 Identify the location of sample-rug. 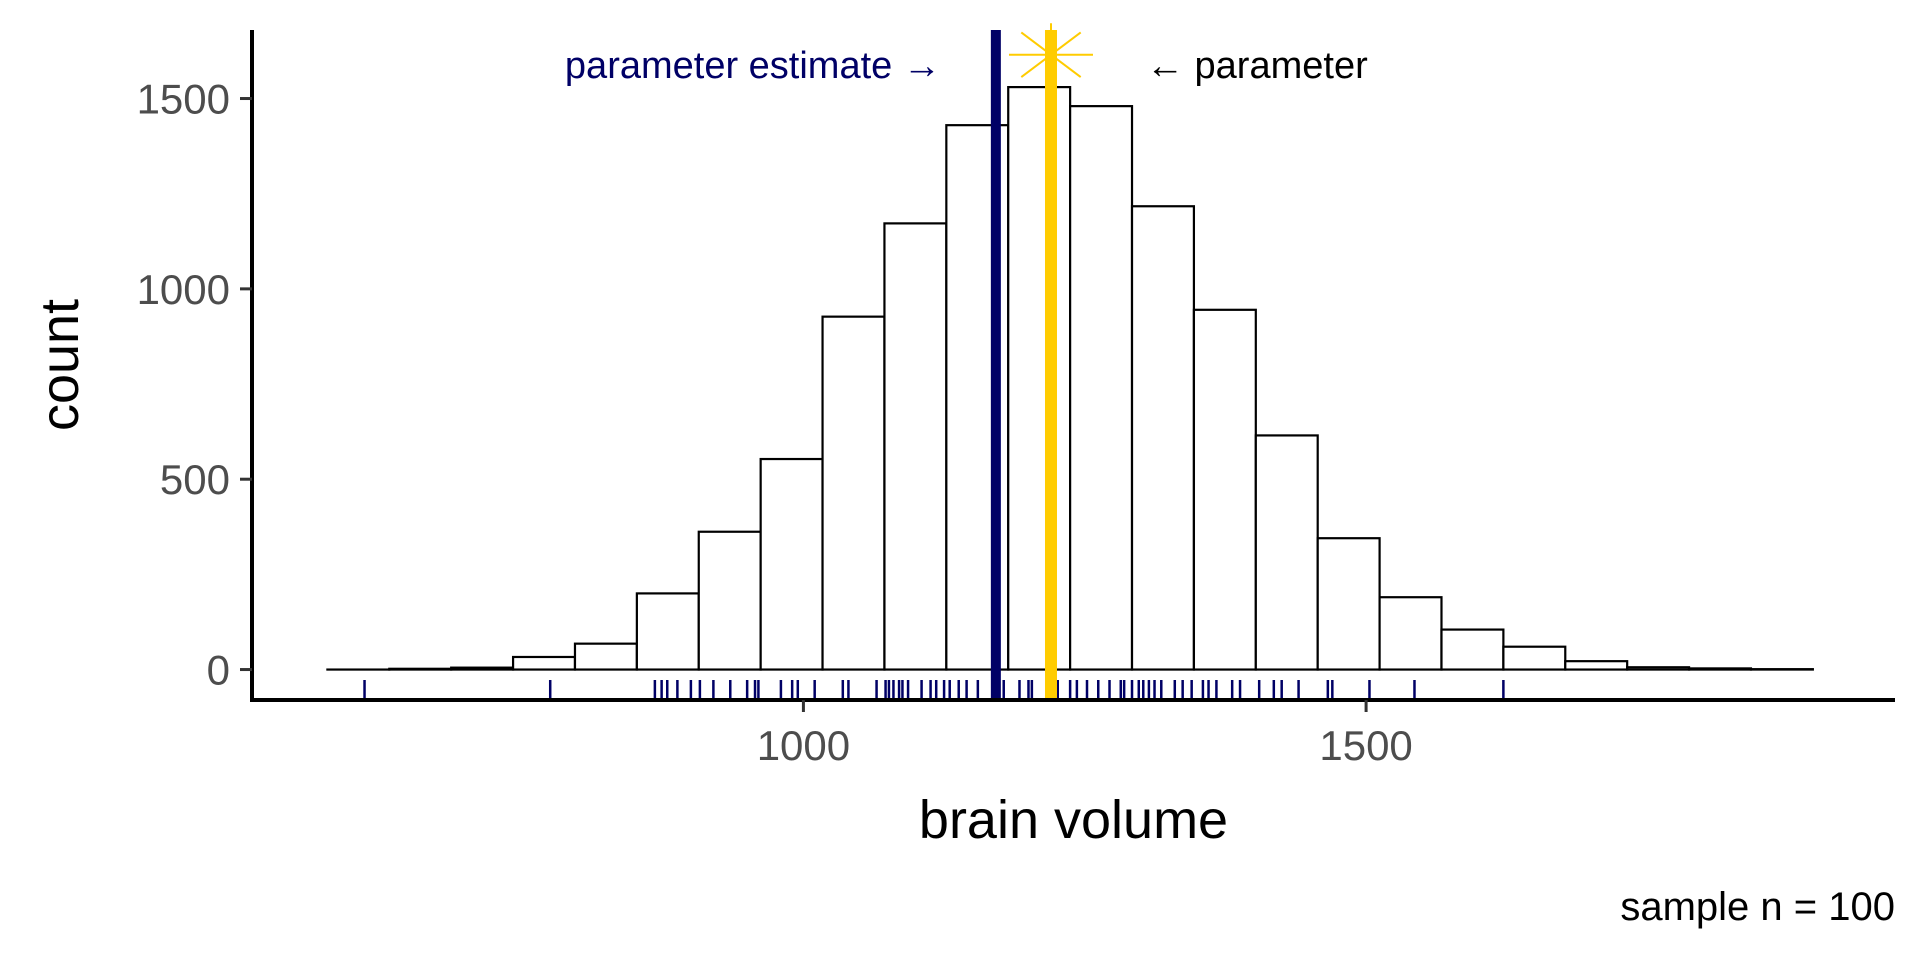
(934, 689).